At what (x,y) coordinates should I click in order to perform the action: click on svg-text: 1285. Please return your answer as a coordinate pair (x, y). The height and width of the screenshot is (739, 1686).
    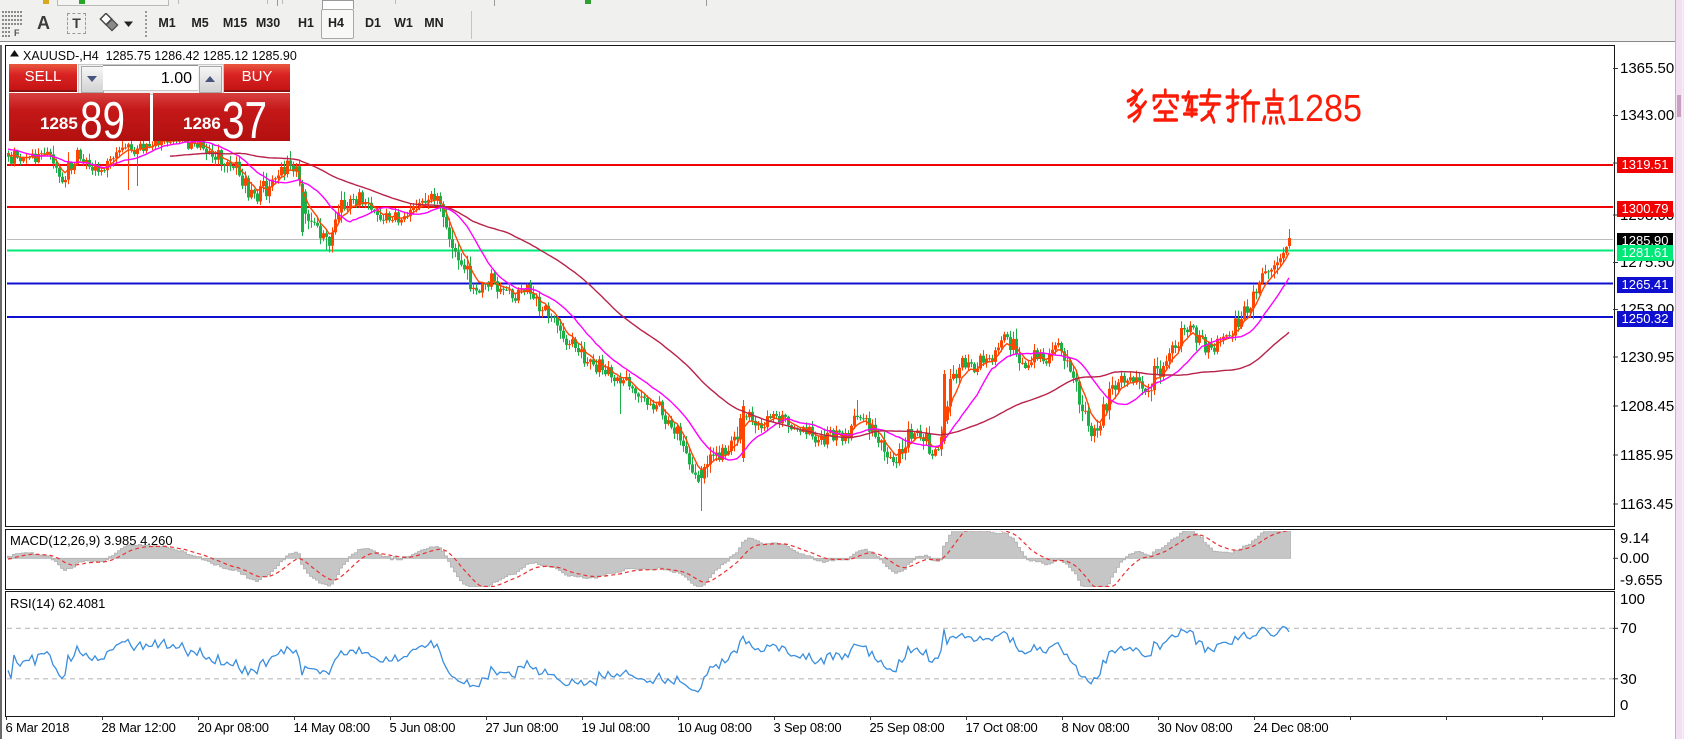
    Looking at the image, I should click on (1324, 107).